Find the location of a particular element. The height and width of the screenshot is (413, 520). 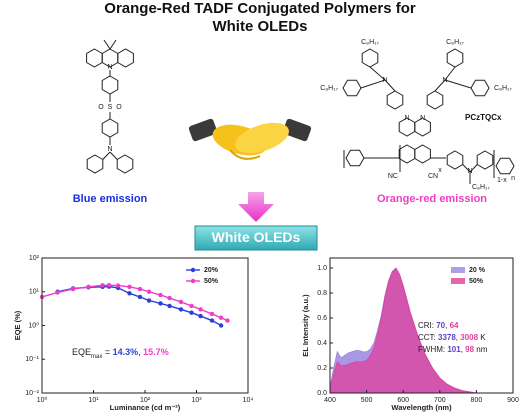

annotation: FWHM: 101, 98 nm is located at coordinates (453, 349).